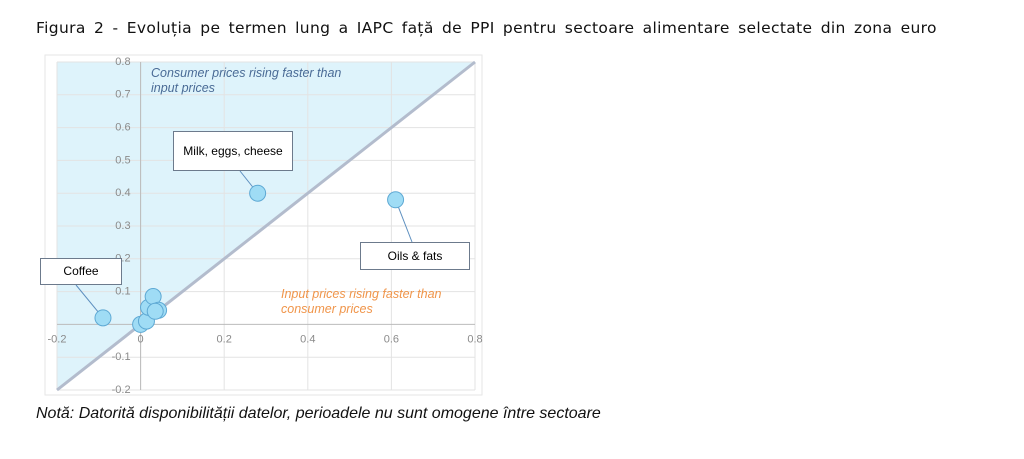 The image size is (1024, 459). What do you see at coordinates (81, 271) in the screenshot?
I see `point-label: Coffee` at bounding box center [81, 271].